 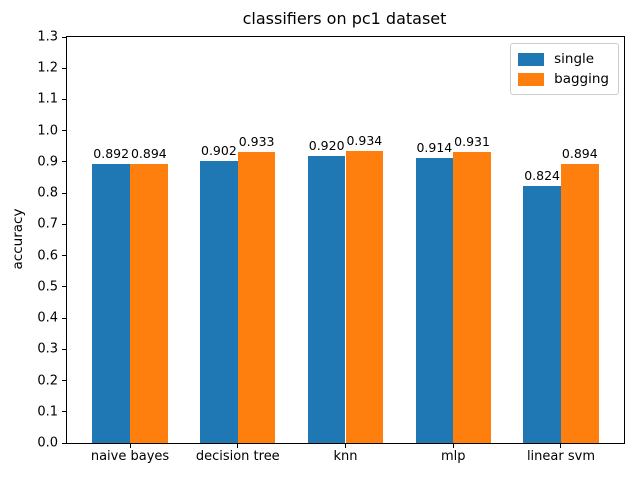 I want to click on y-tick-label: 0.1, so click(x=47, y=412).